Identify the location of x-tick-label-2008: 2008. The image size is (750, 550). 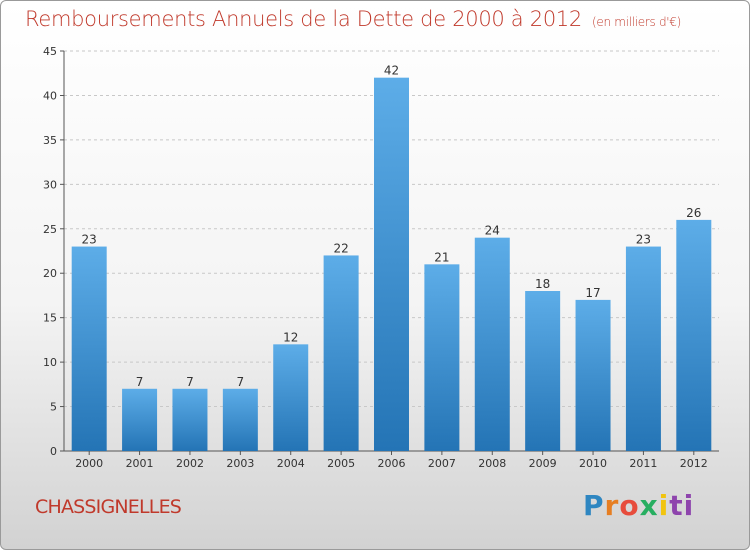
(492, 463).